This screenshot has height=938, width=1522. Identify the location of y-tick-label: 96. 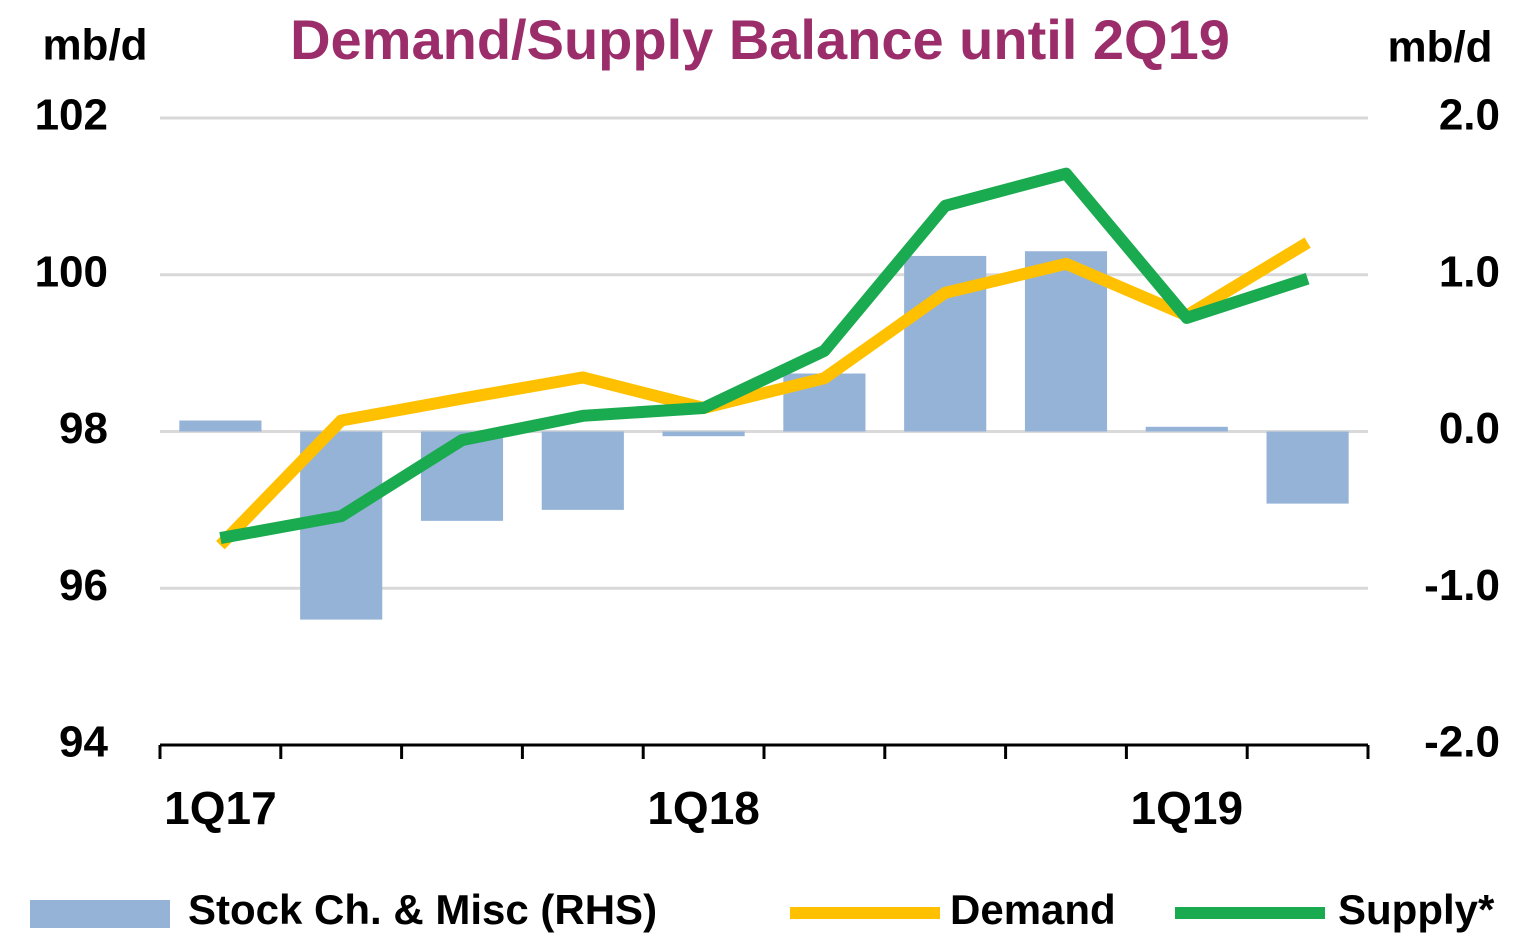
(83, 585).